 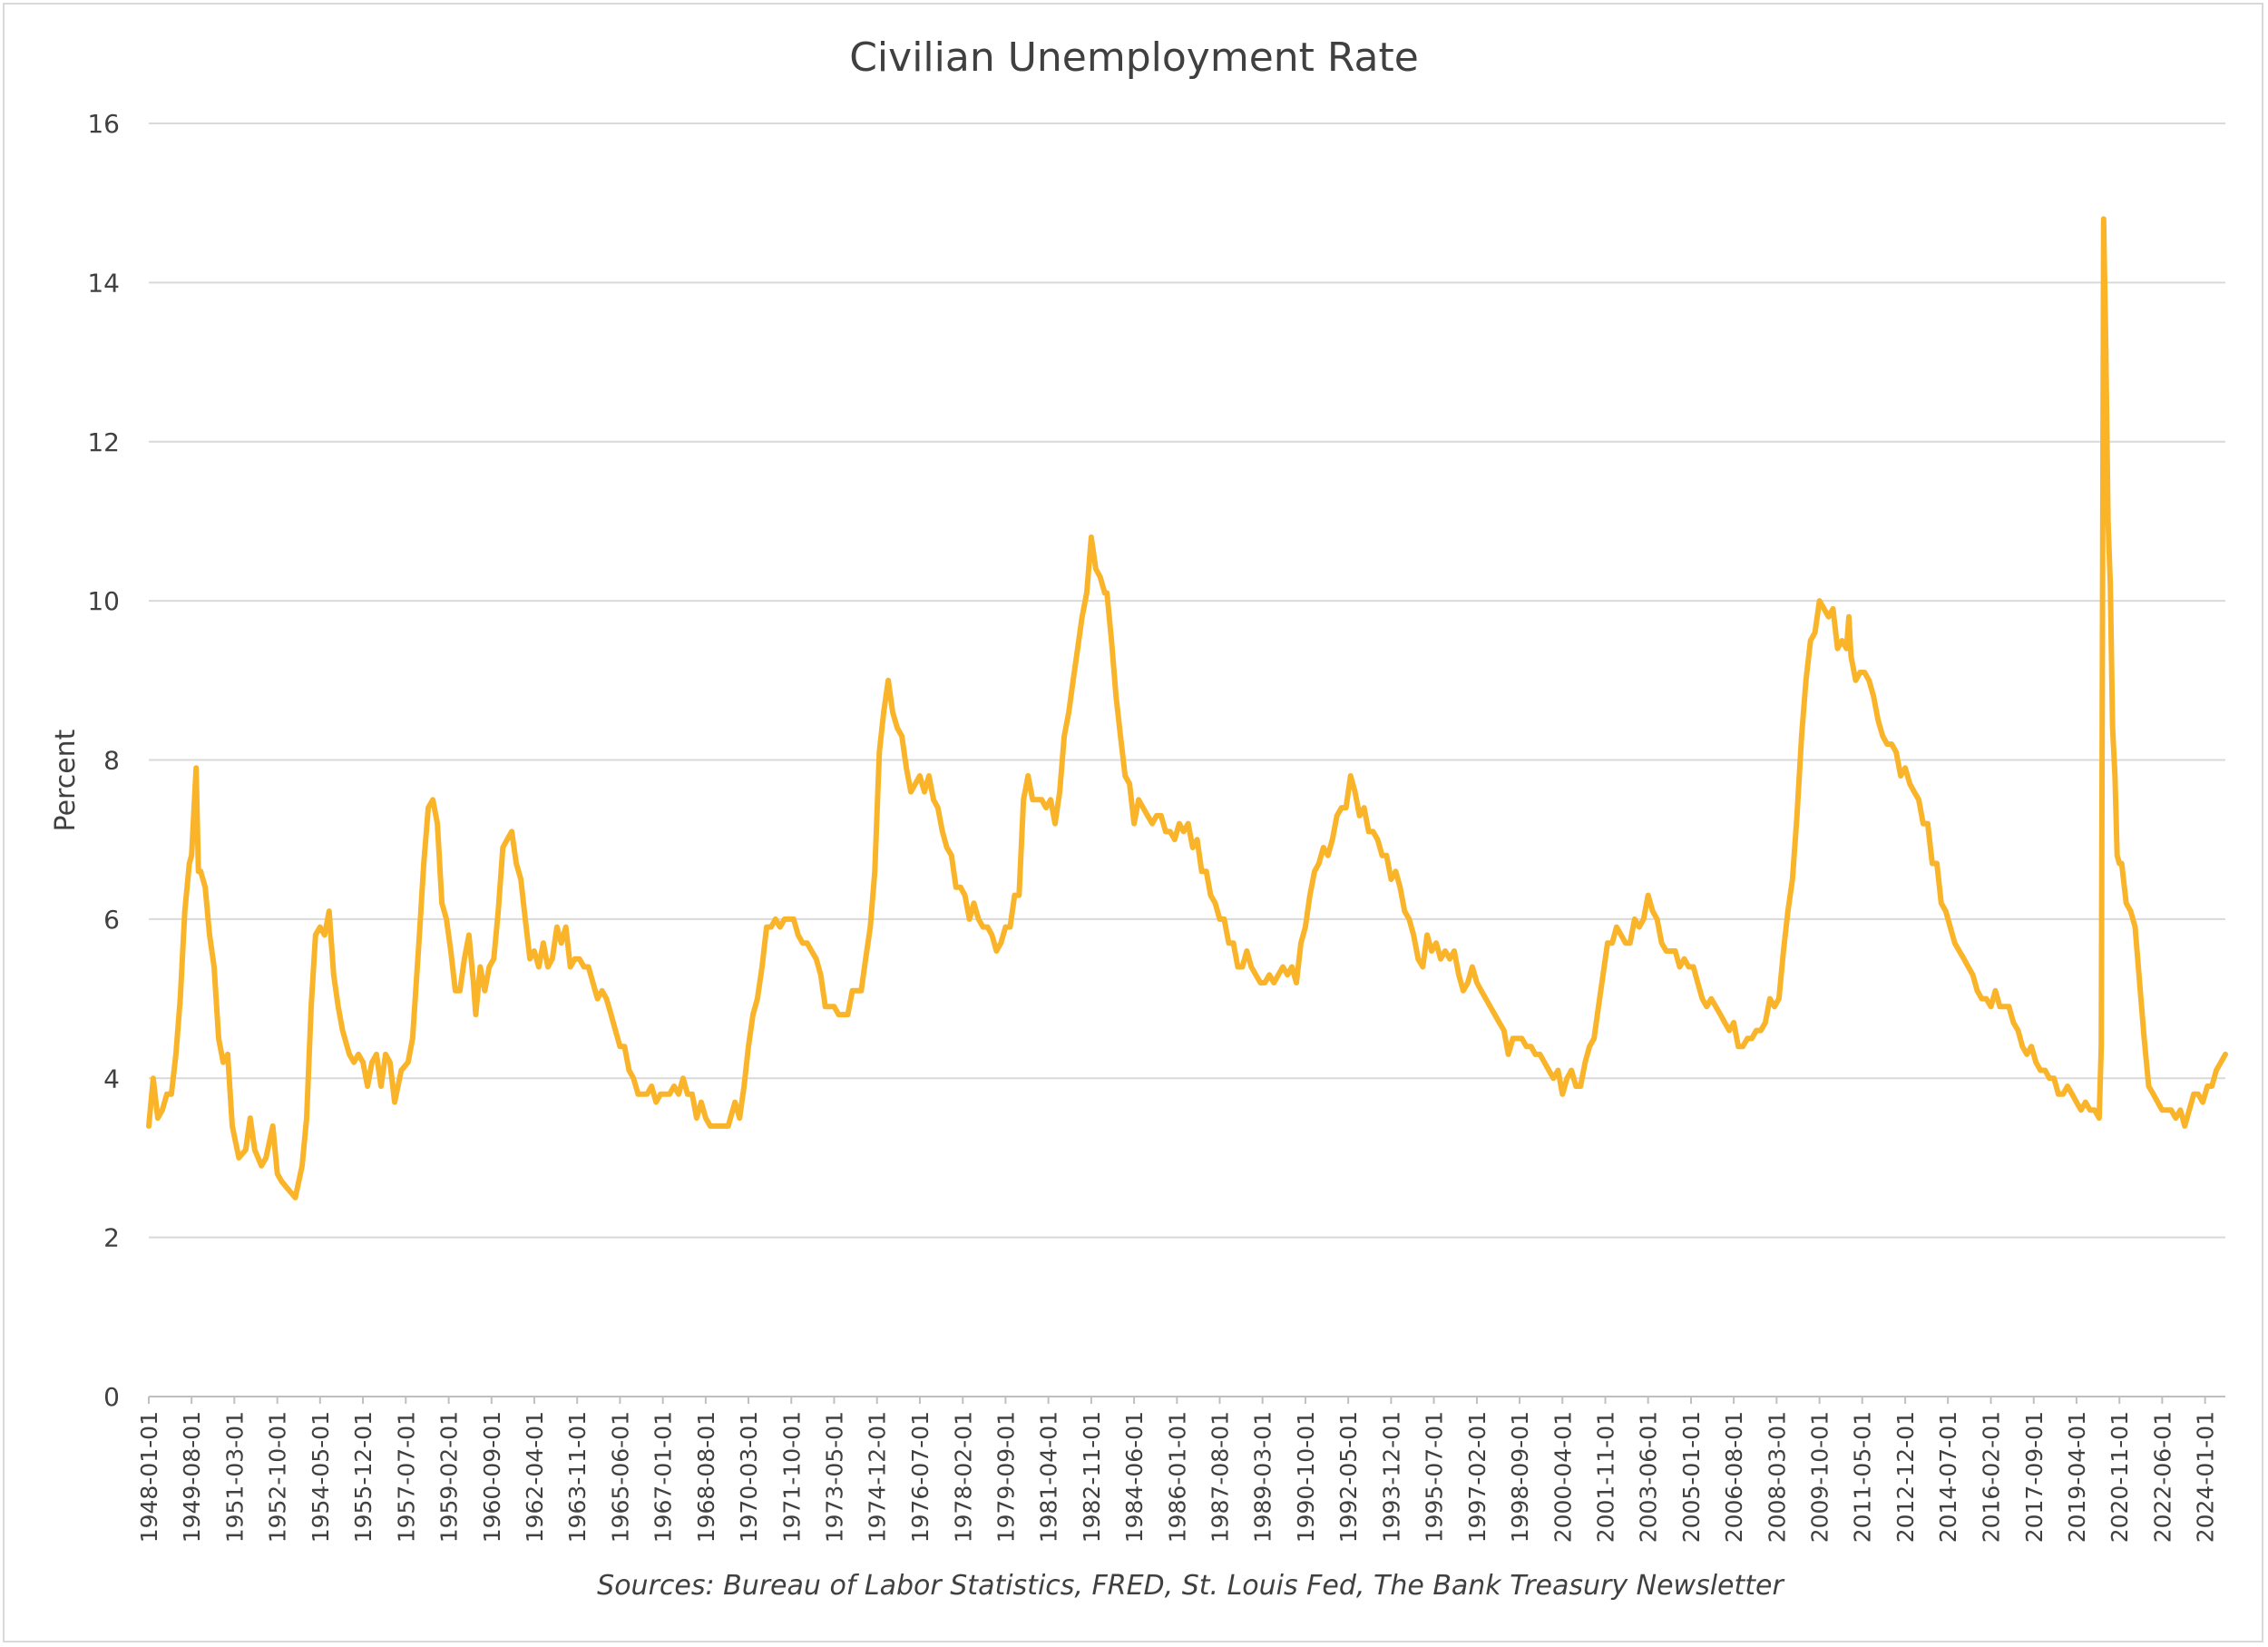 What do you see at coordinates (1306, 1477) in the screenshot?
I see `x-tick-label: 1990-10-01` at bounding box center [1306, 1477].